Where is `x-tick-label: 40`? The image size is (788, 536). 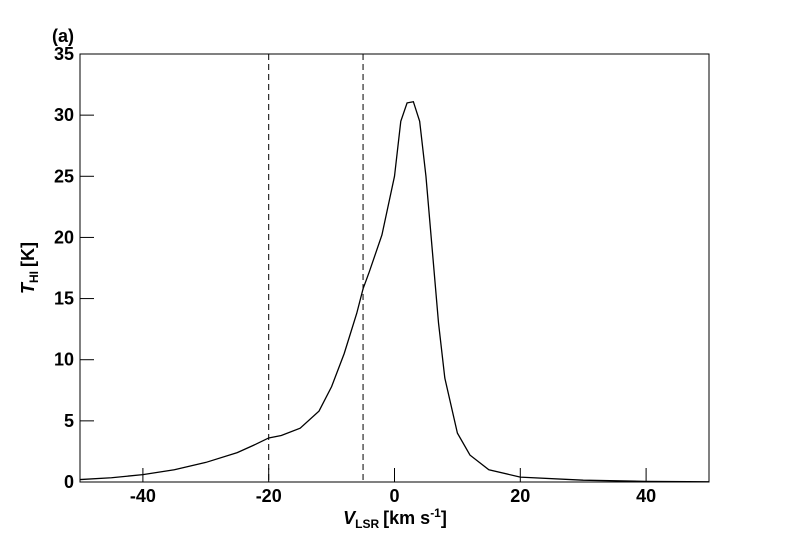 x-tick-label: 40 is located at coordinates (646, 496).